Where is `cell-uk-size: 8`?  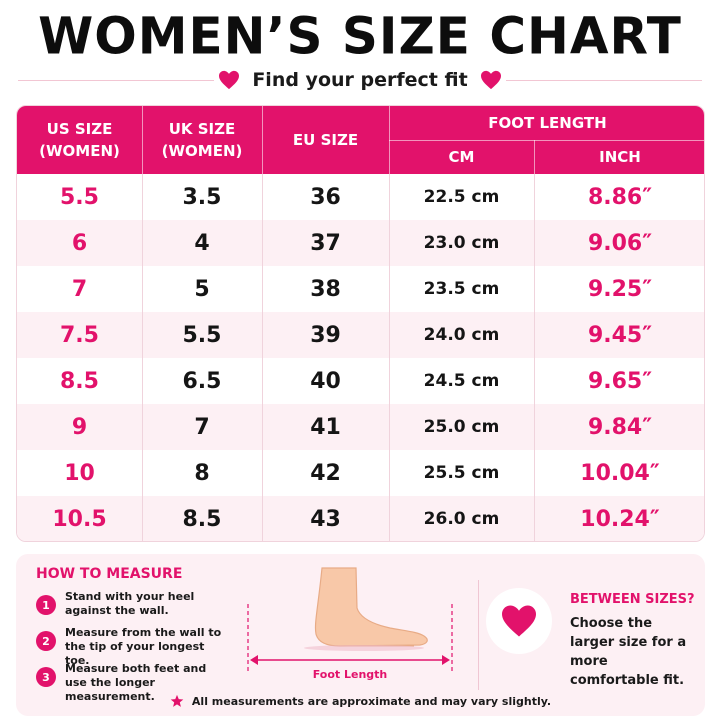
cell-uk-size: 8 is located at coordinates (202, 473).